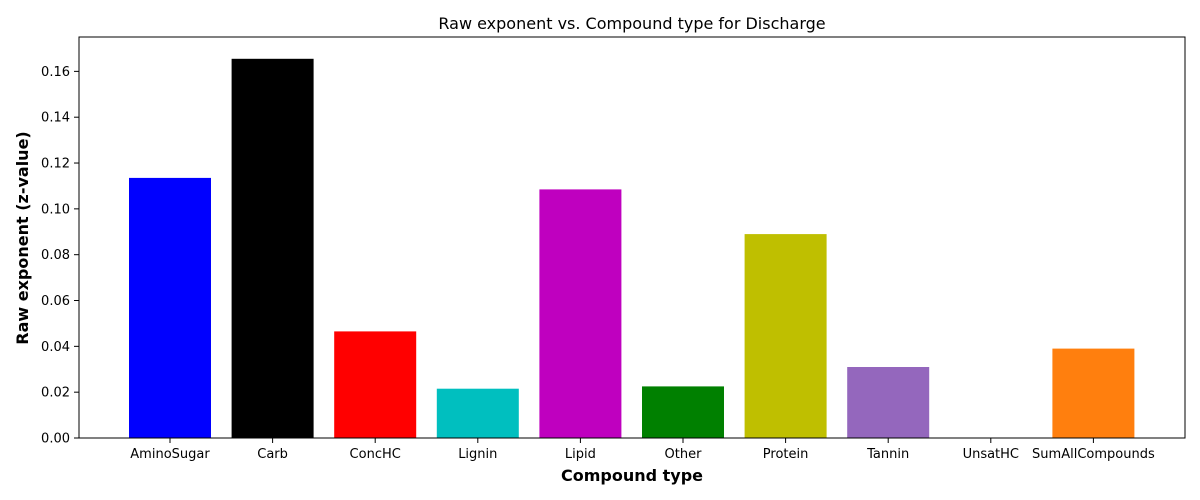  I want to click on x-tick-label: UnsatHC, so click(991, 454).